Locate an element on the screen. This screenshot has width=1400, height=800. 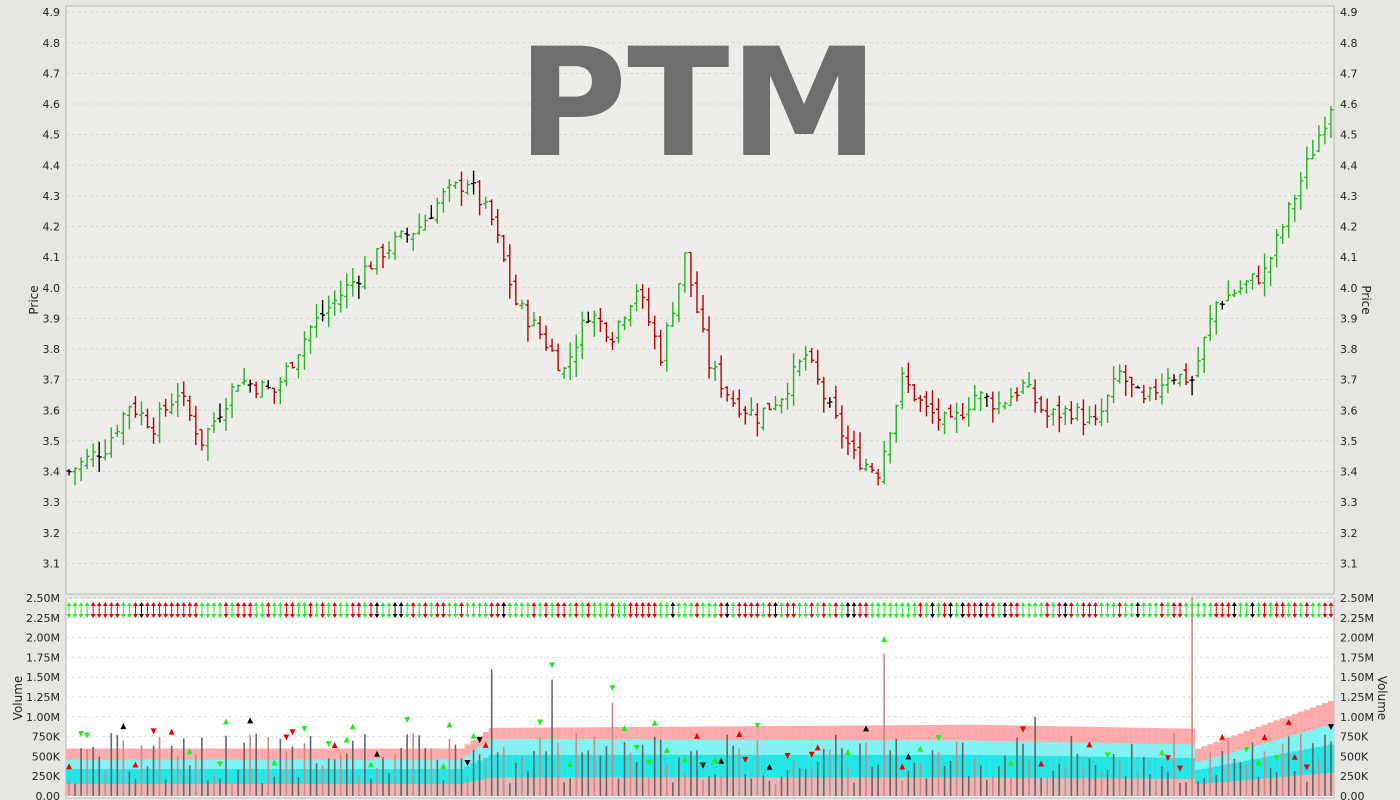
price-tick-label: 3.2 is located at coordinates (1349, 533).